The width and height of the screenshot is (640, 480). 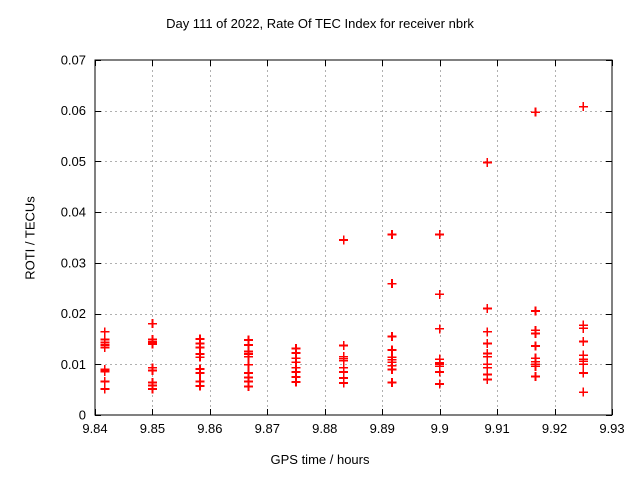 I want to click on y-tick-label: 0.05, so click(x=73, y=161).